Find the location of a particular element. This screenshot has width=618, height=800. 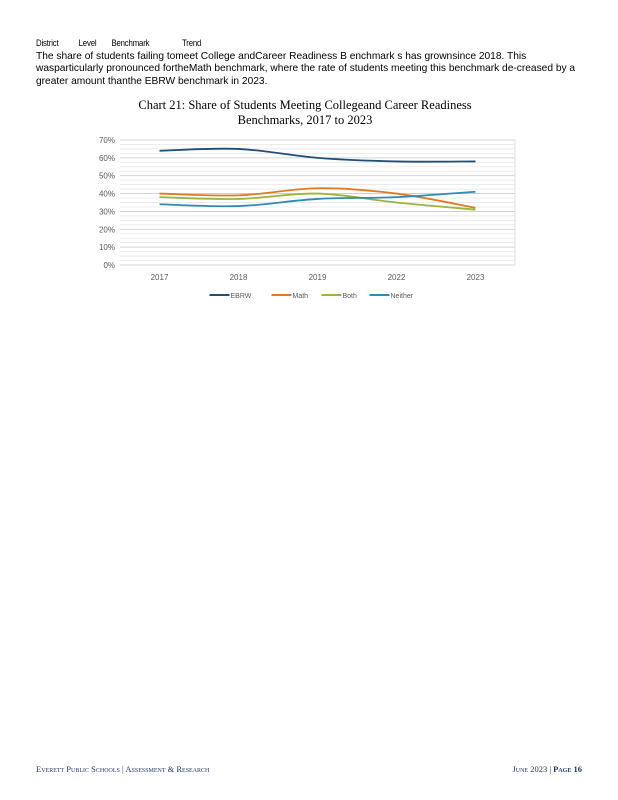

y-tick-label: 20% is located at coordinates (107, 229).